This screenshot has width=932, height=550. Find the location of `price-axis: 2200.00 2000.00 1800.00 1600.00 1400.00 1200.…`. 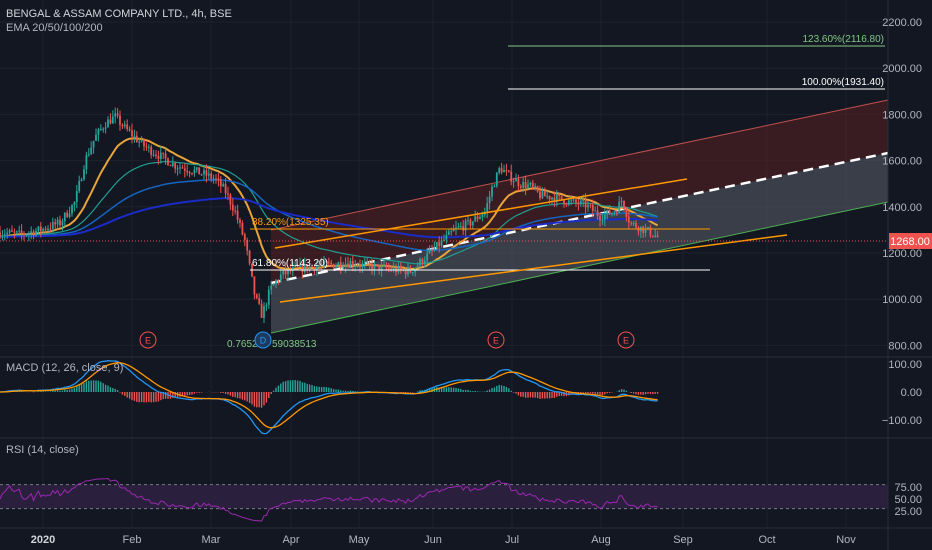

price-axis: 2200.00 2000.00 1800.00 1600.00 1400.00 1200.… is located at coordinates (902, 184).